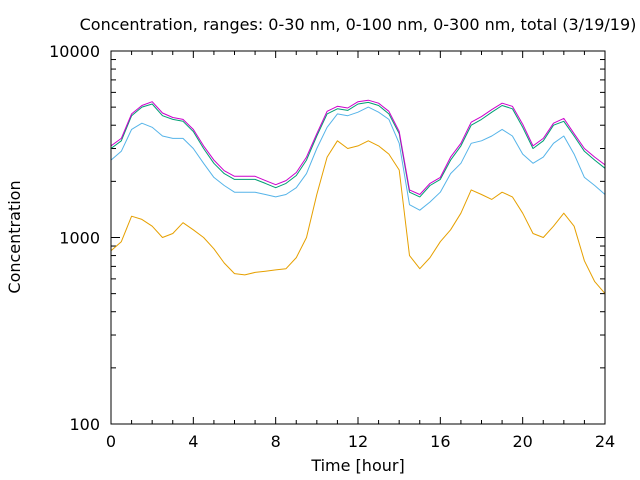  Describe the element at coordinates (276, 441) in the screenshot. I see `x-tick-label: 8` at that location.